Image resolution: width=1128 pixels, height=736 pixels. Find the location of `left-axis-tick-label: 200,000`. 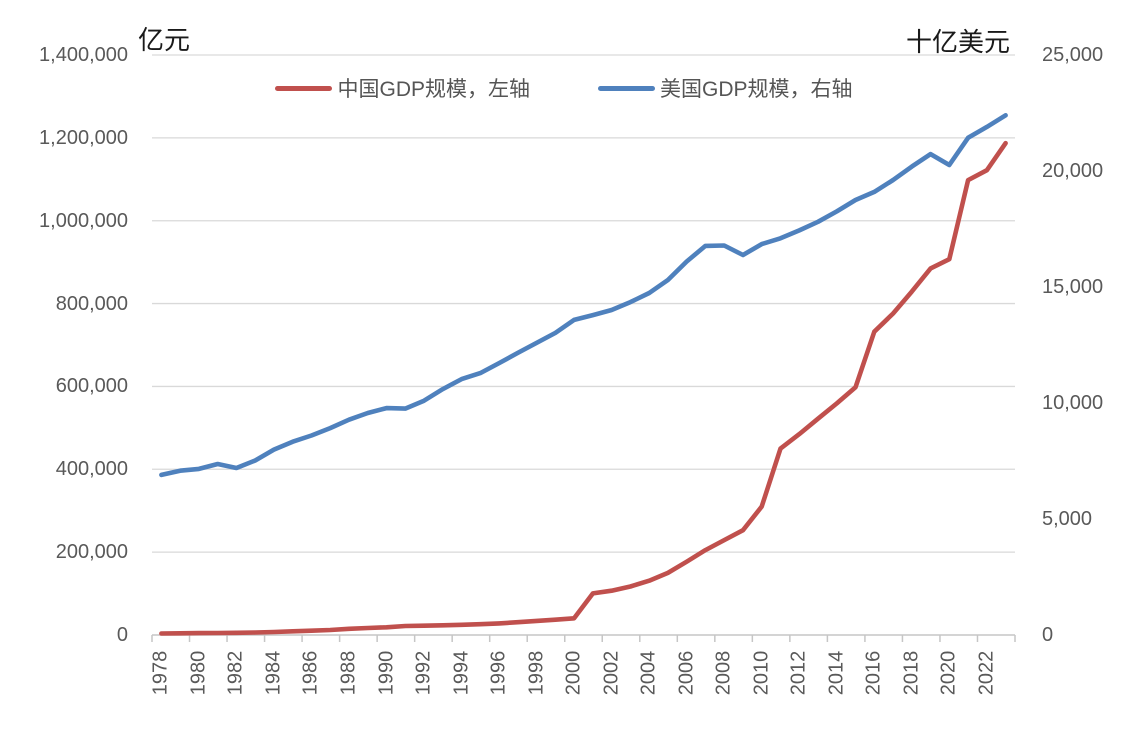

left-axis-tick-label: 200,000 is located at coordinates (91, 552).